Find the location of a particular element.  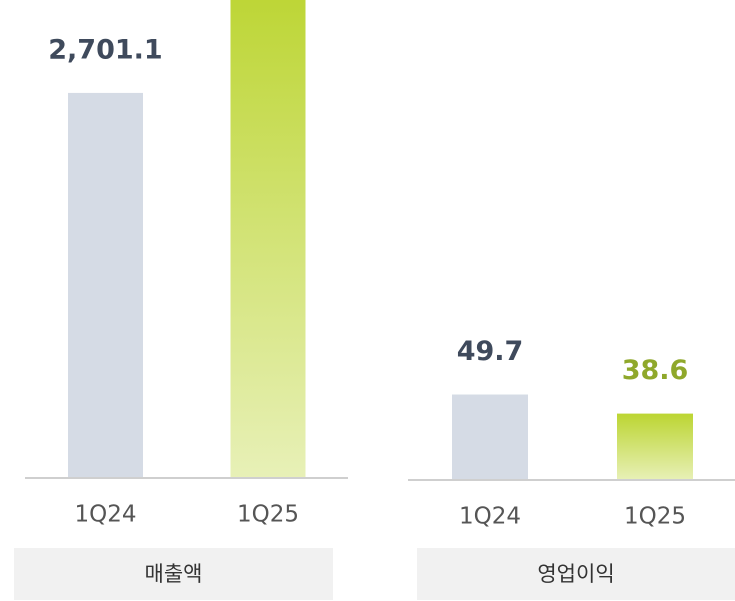

value-label: 2,701.1 is located at coordinates (105, 49).